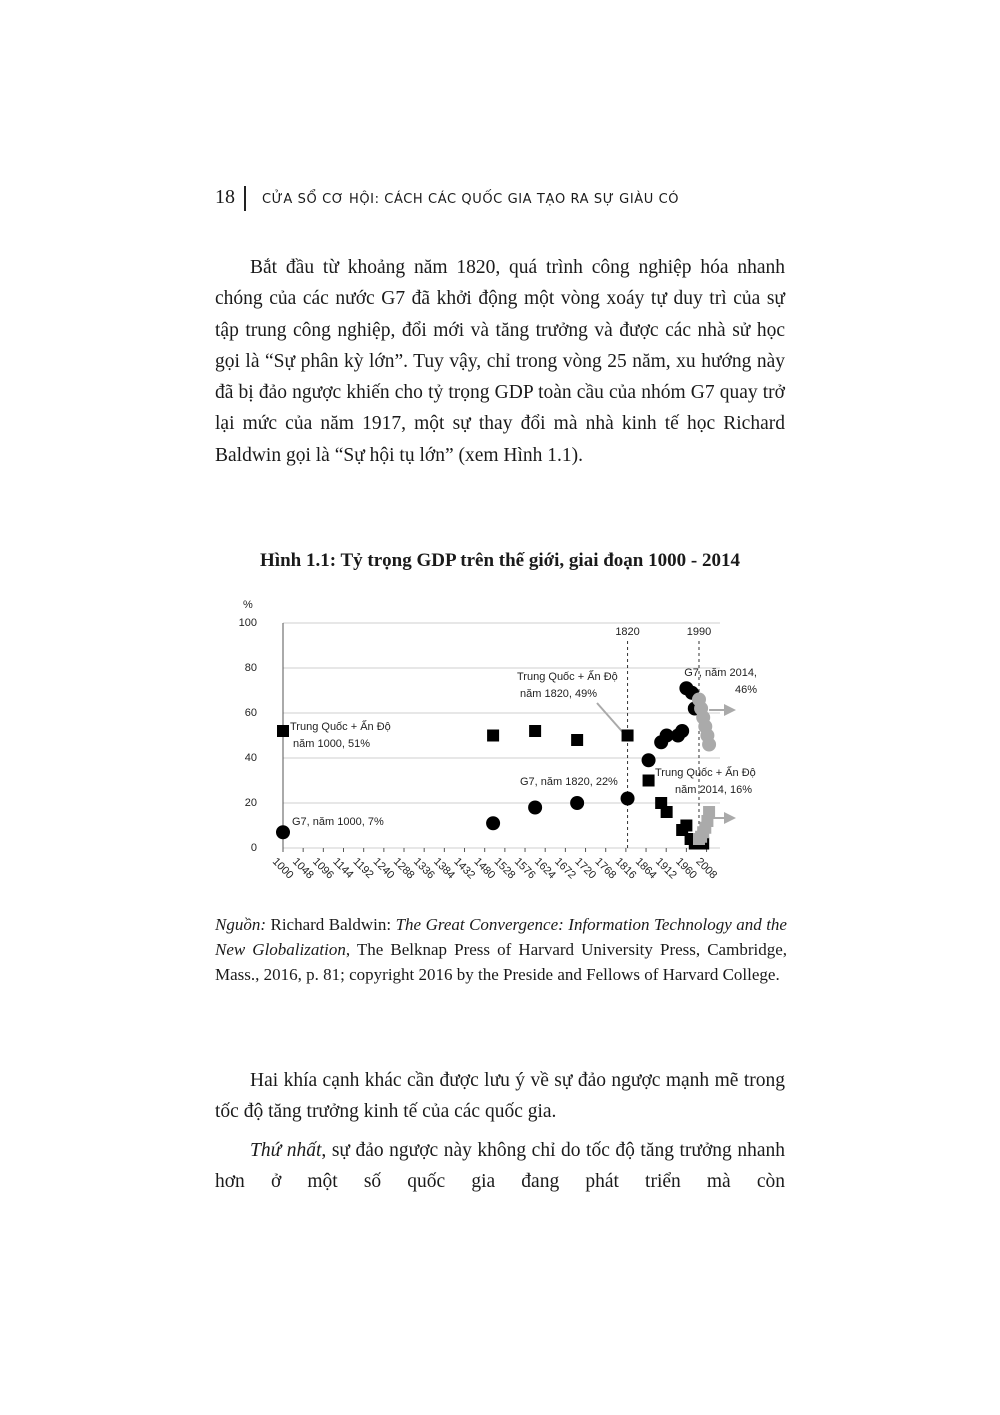 The height and width of the screenshot is (1415, 1000). Describe the element at coordinates (404, 869) in the screenshot. I see `x-tick-label: 1288` at that location.